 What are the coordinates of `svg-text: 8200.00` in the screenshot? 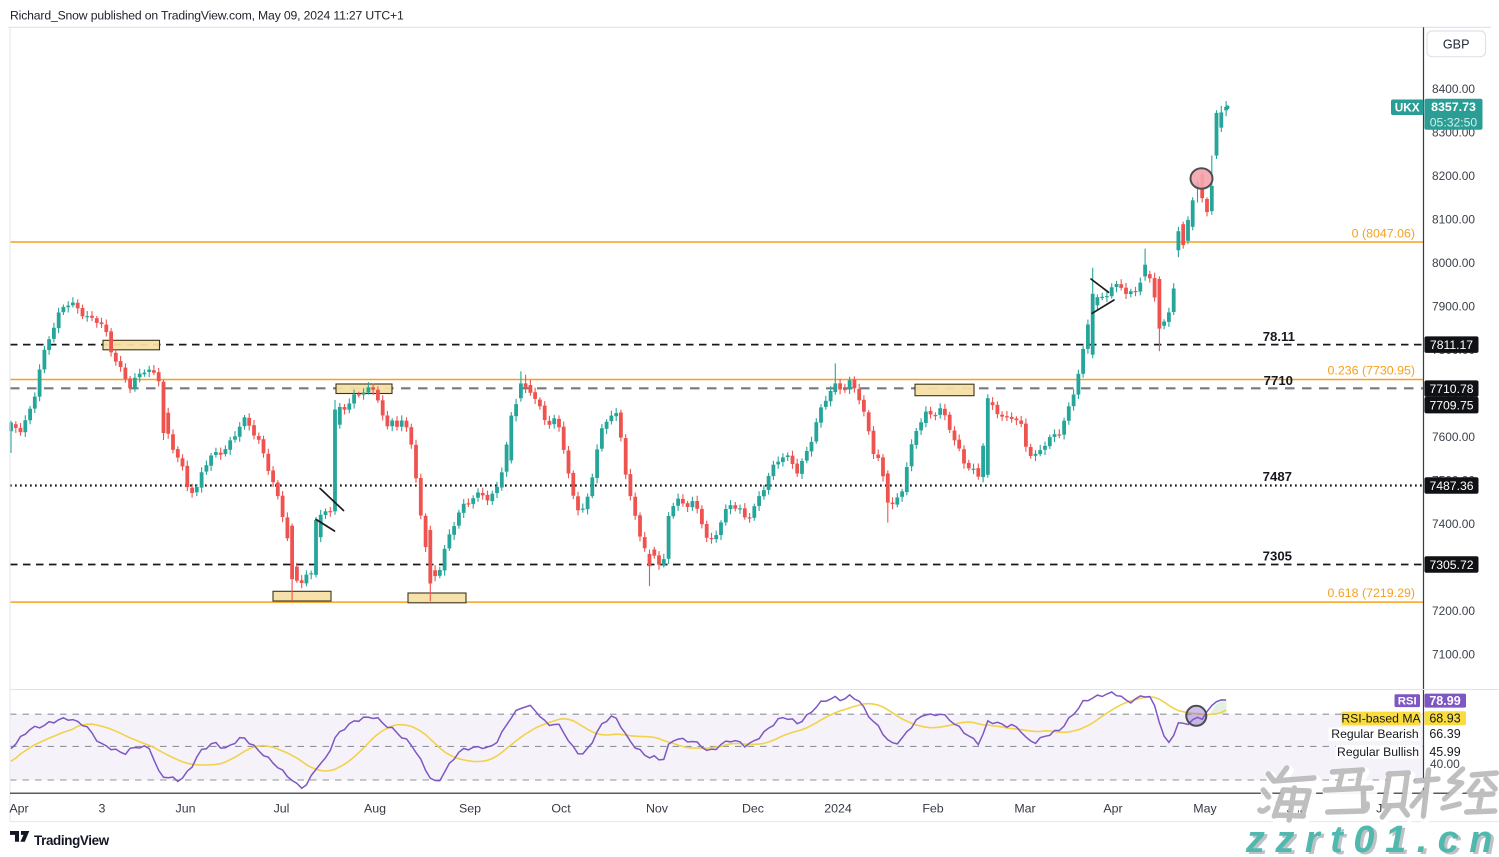 It's located at (1453, 176).